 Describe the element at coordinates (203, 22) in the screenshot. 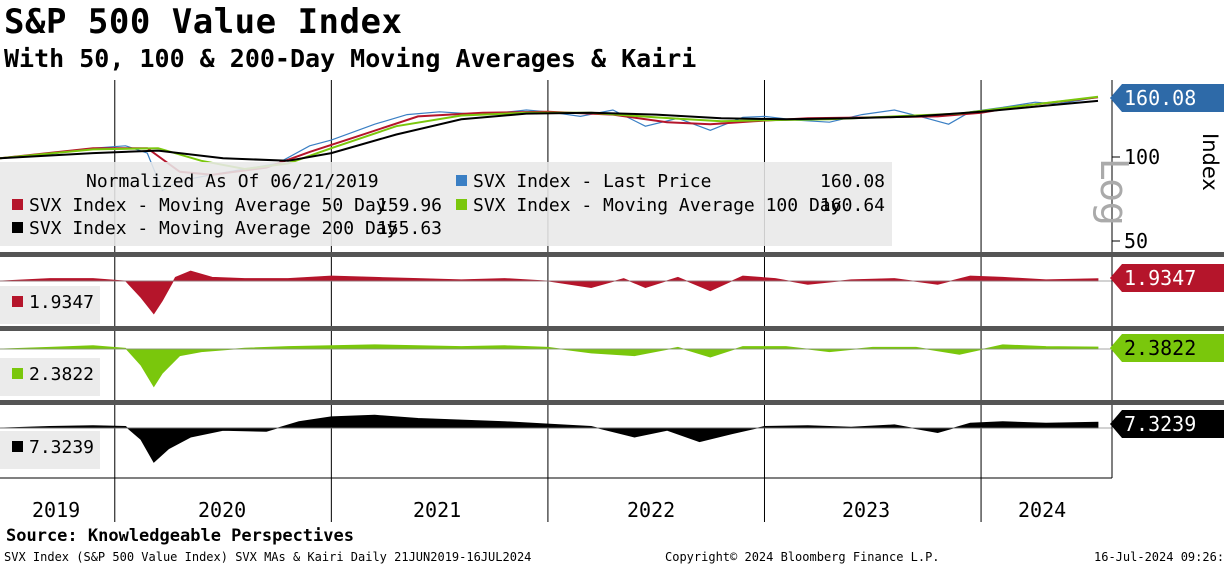

I see `chart-title: S&P 500 Value Index` at that location.